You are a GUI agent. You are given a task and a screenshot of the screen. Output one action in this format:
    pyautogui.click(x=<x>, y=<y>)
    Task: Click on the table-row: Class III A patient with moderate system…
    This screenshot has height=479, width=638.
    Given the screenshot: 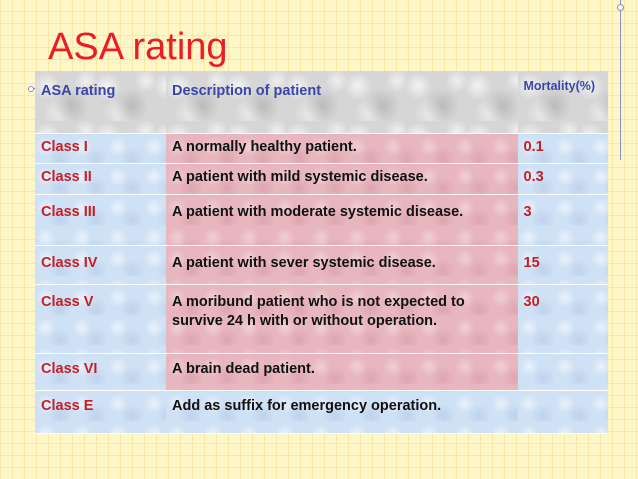 What is the action you would take?
    pyautogui.click(x=321, y=220)
    